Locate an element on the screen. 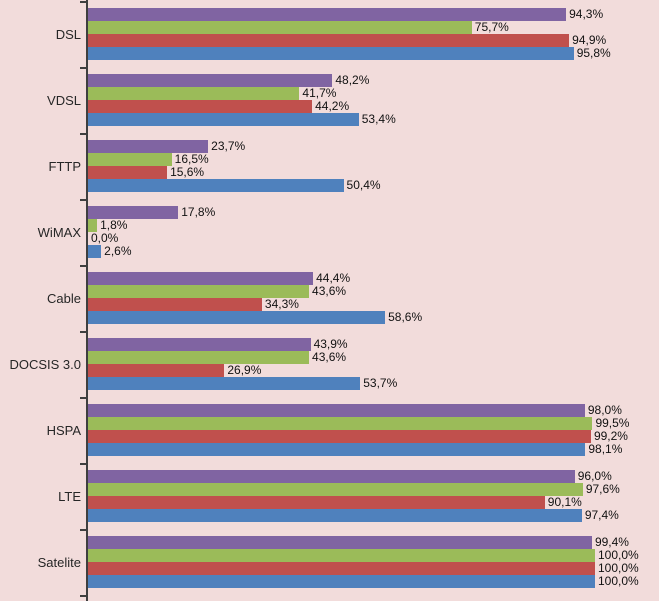 This screenshot has height=601, width=659. bar-stack: 94,3% 75,7% 94,9% 95,8% is located at coordinates (373, 34).